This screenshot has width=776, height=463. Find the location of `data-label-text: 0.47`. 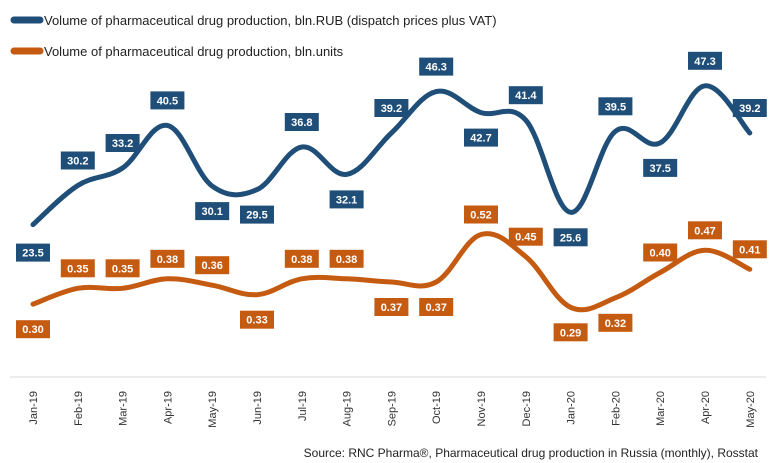

data-label-text: 0.47 is located at coordinates (704, 231).